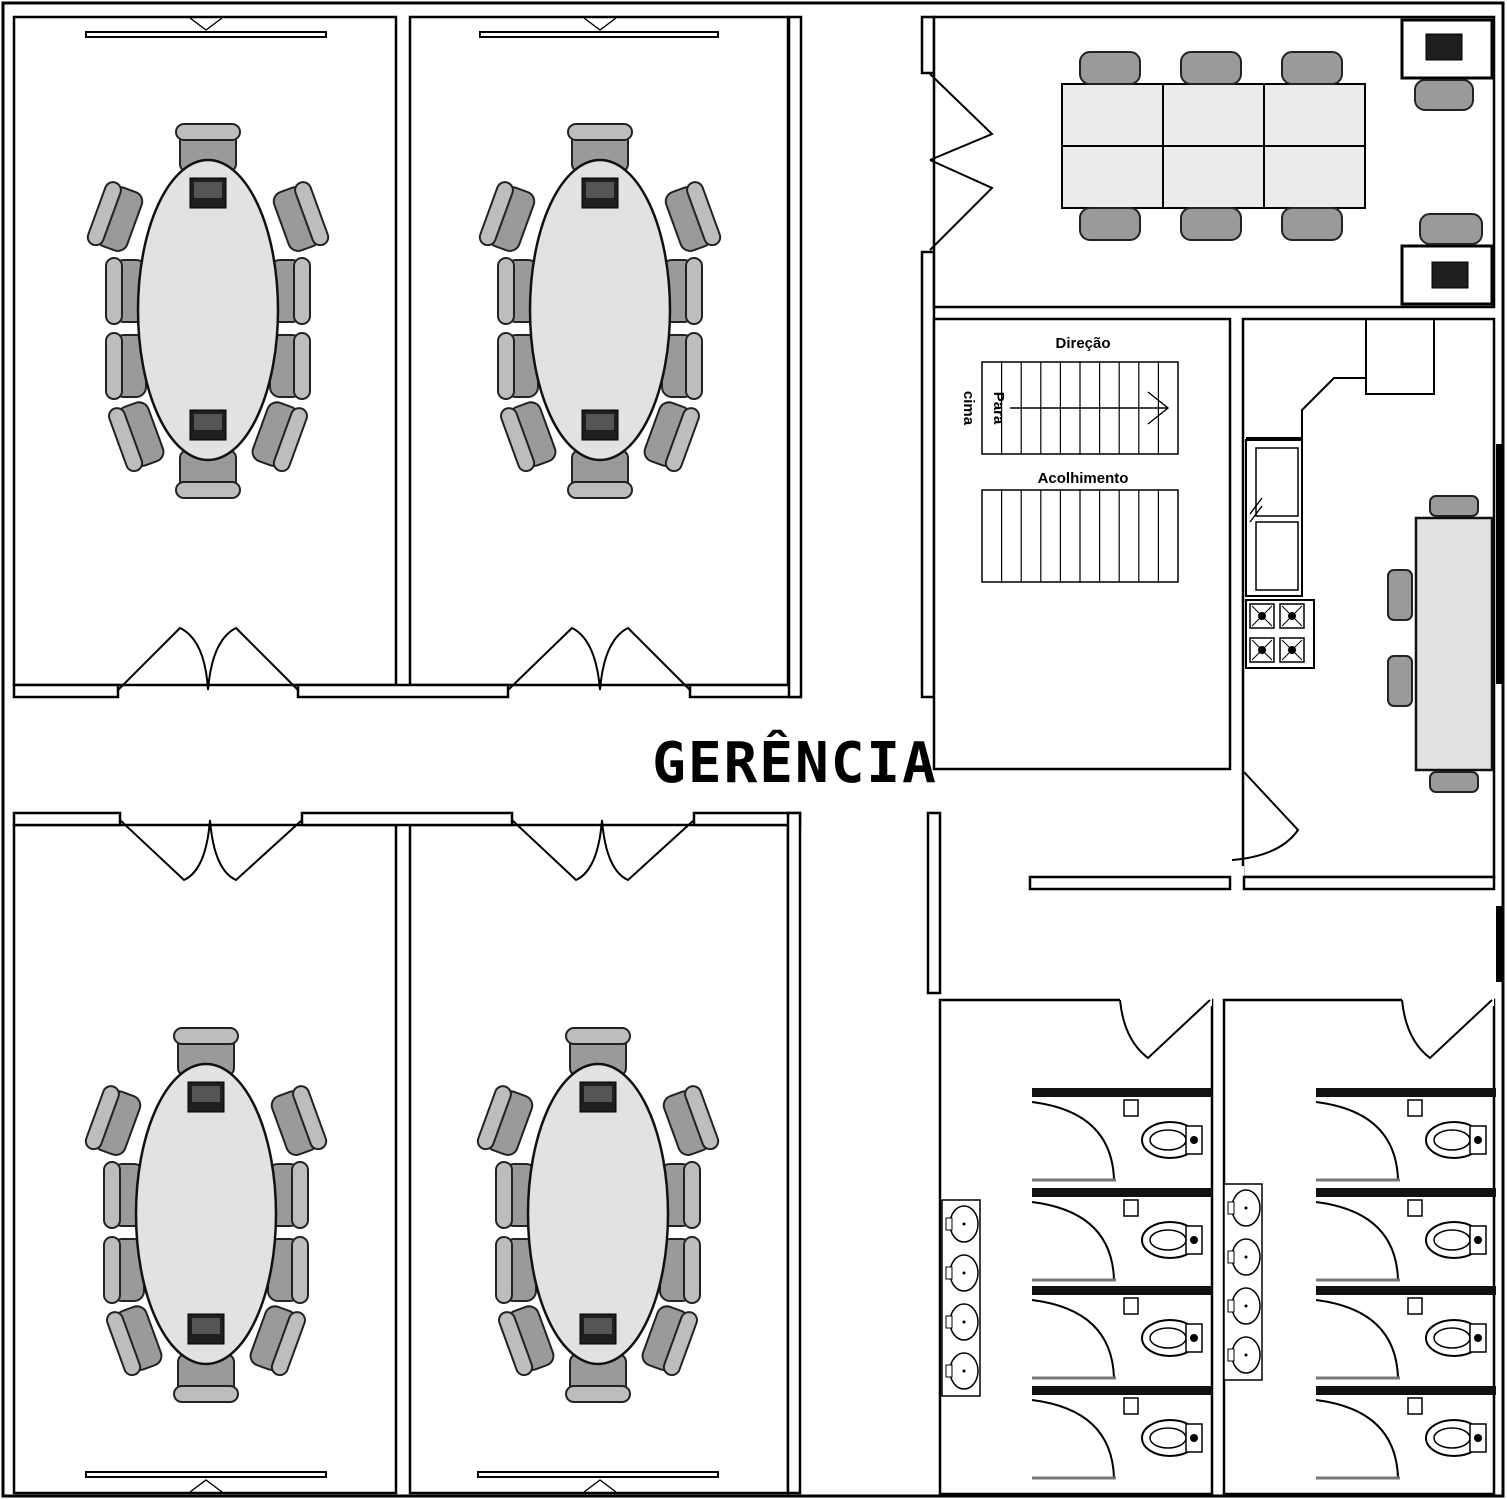  I want to click on arrow-right-icon, so click(1158, 408).